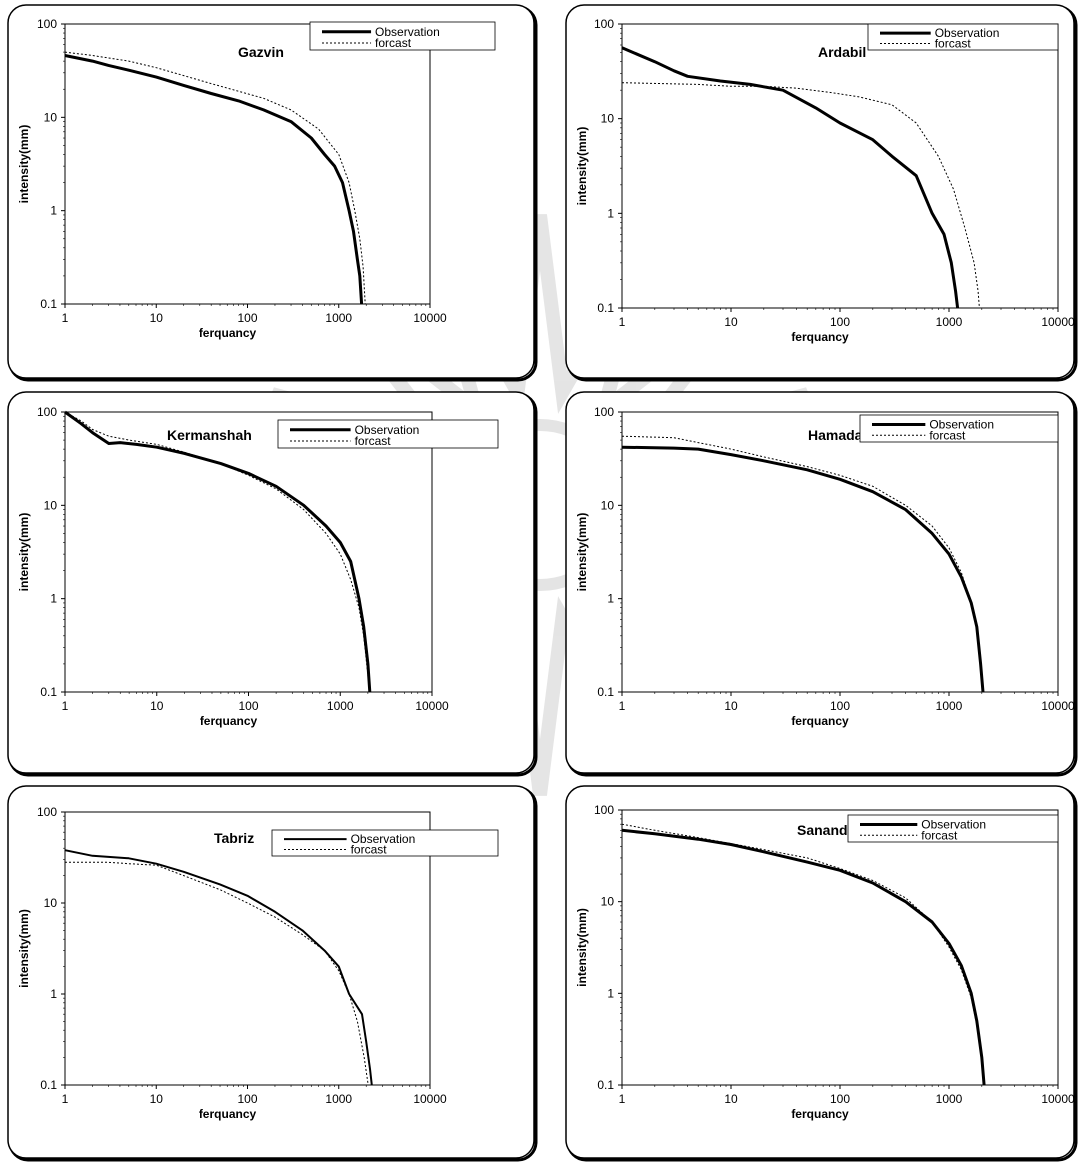  I want to click on panel-title: Gazvin, so click(261, 52).